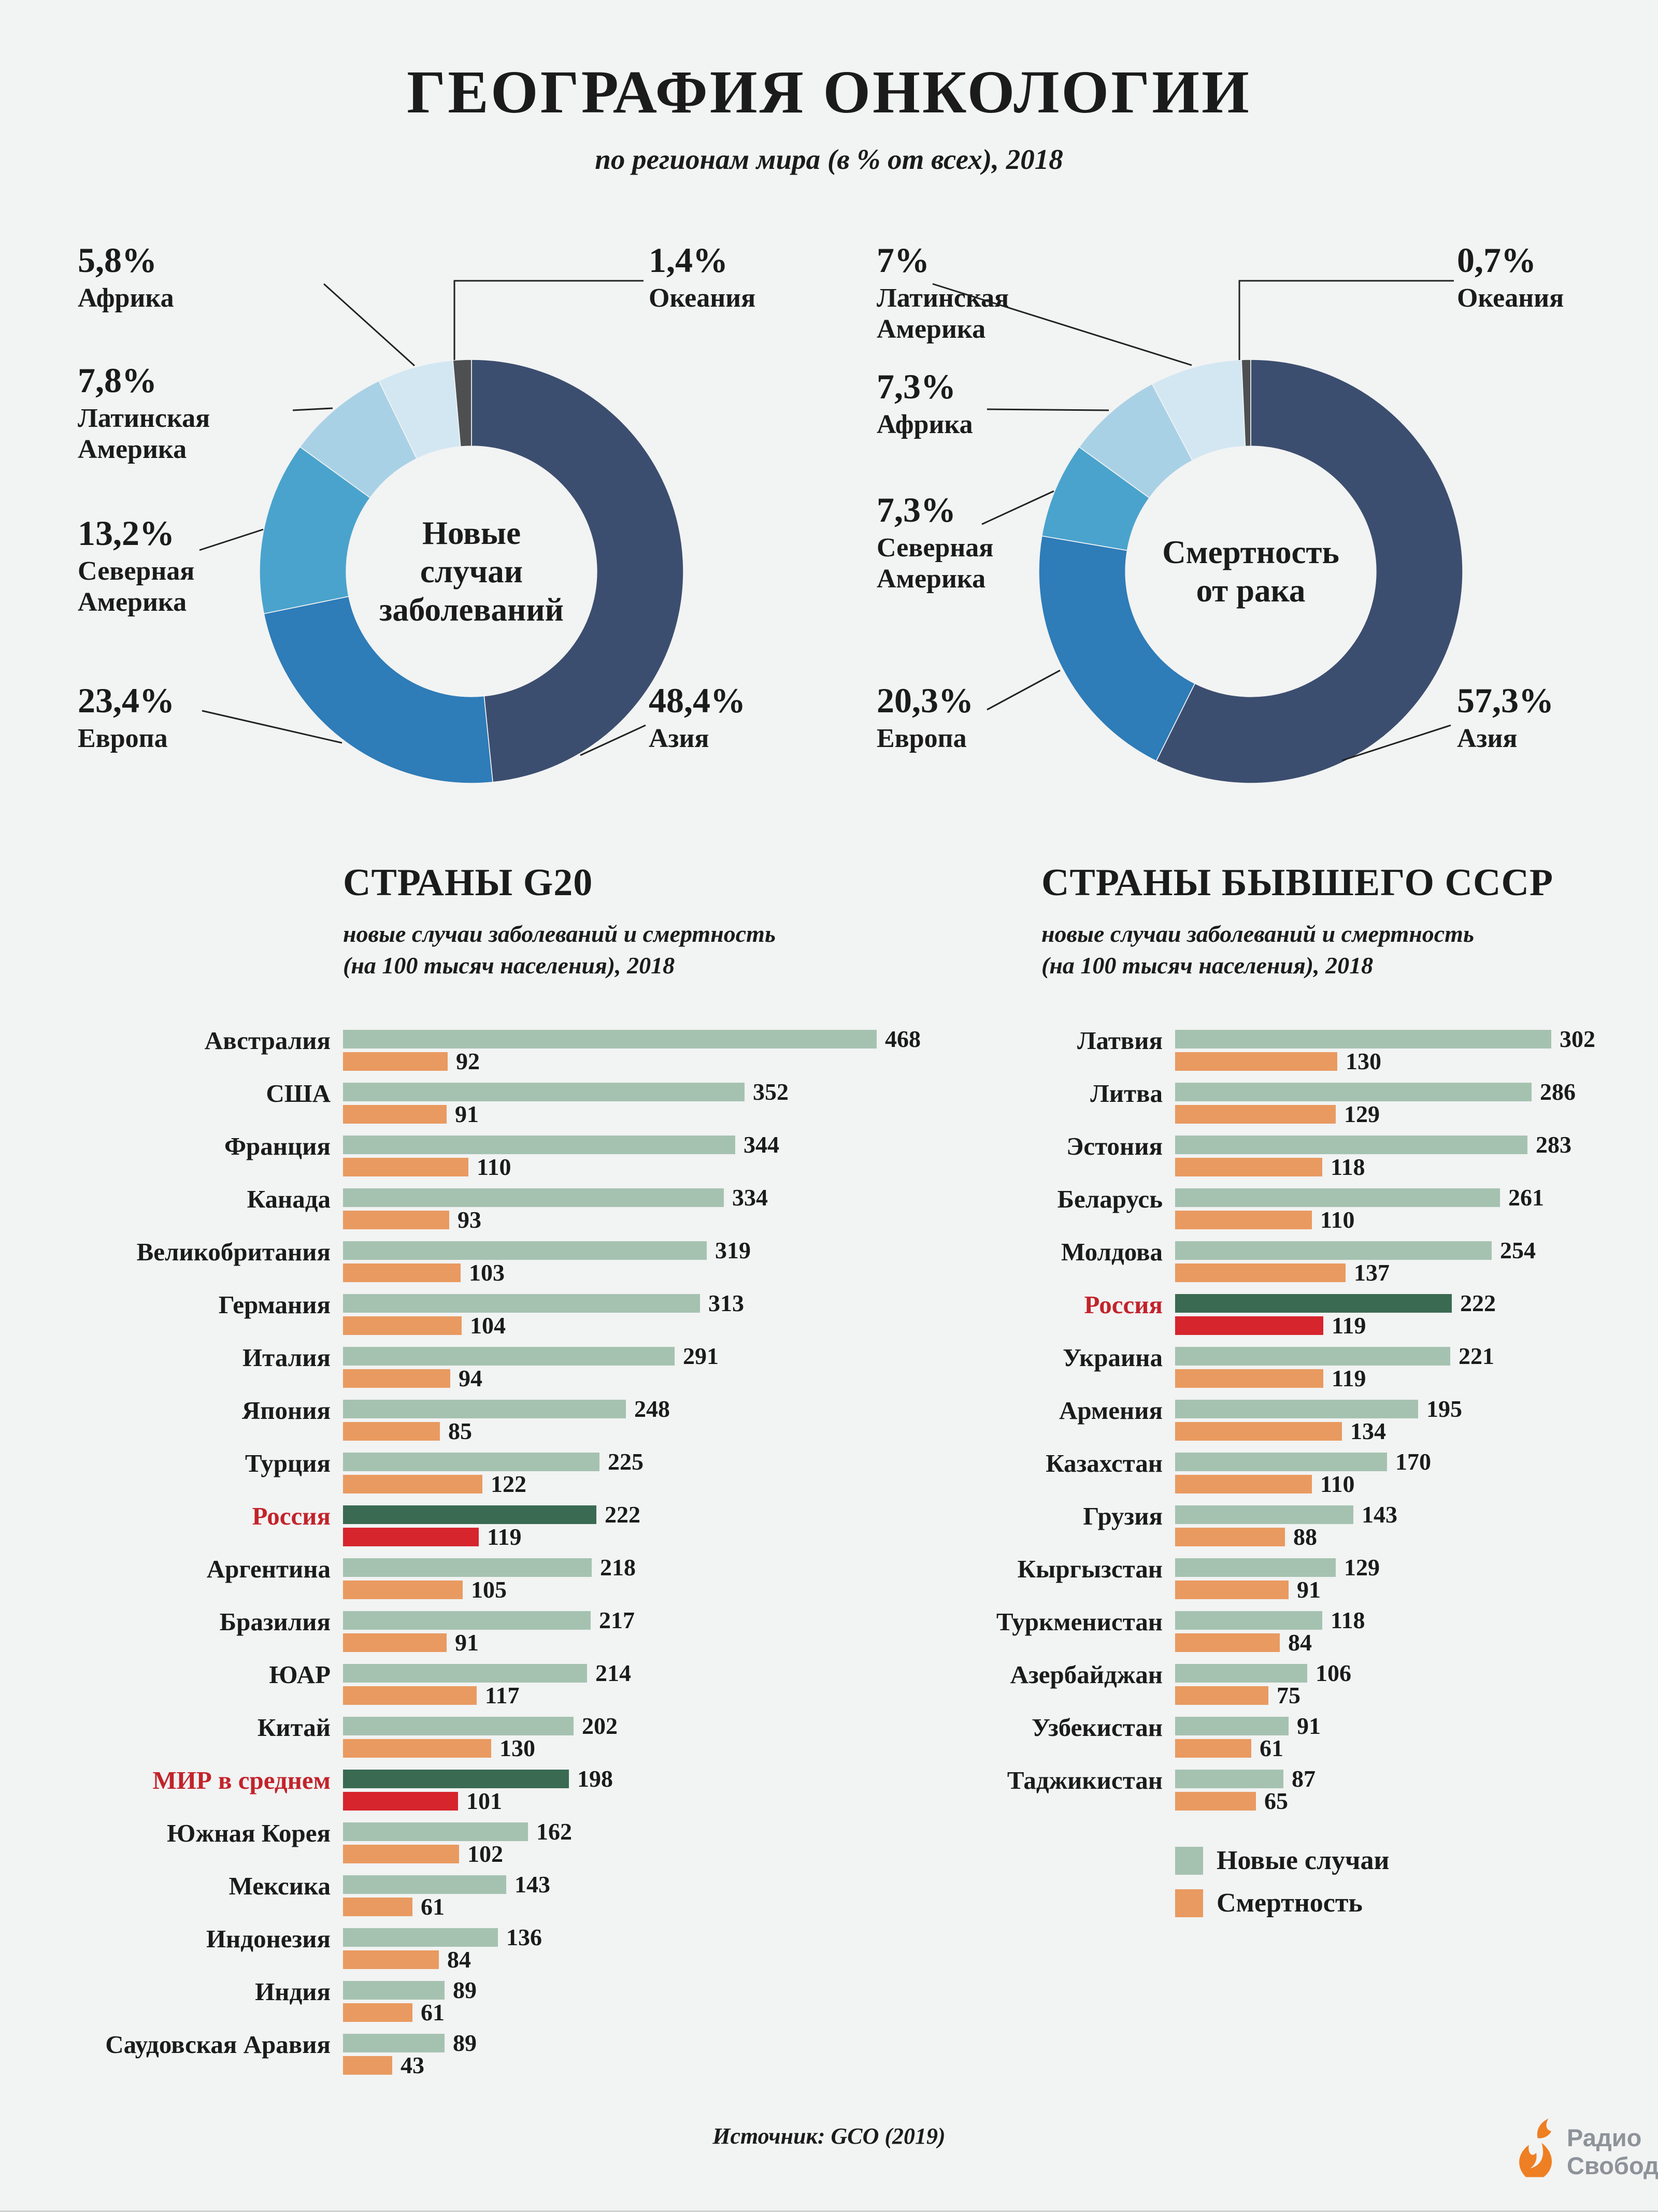 The height and width of the screenshot is (2212, 1658). What do you see at coordinates (513, 2054) in the screenshot?
I see `bar-row: Саудовская Аравия 89 43` at bounding box center [513, 2054].